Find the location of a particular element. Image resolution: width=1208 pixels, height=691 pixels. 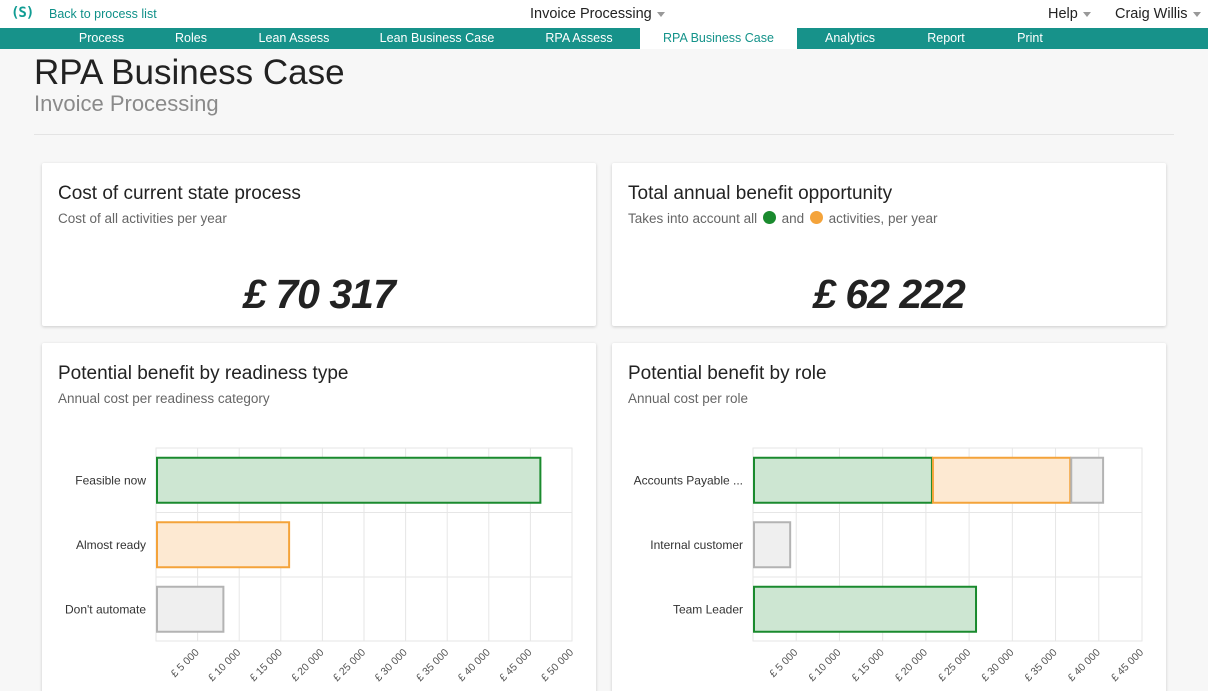

card-title: Cost of current state process is located at coordinates (179, 193).